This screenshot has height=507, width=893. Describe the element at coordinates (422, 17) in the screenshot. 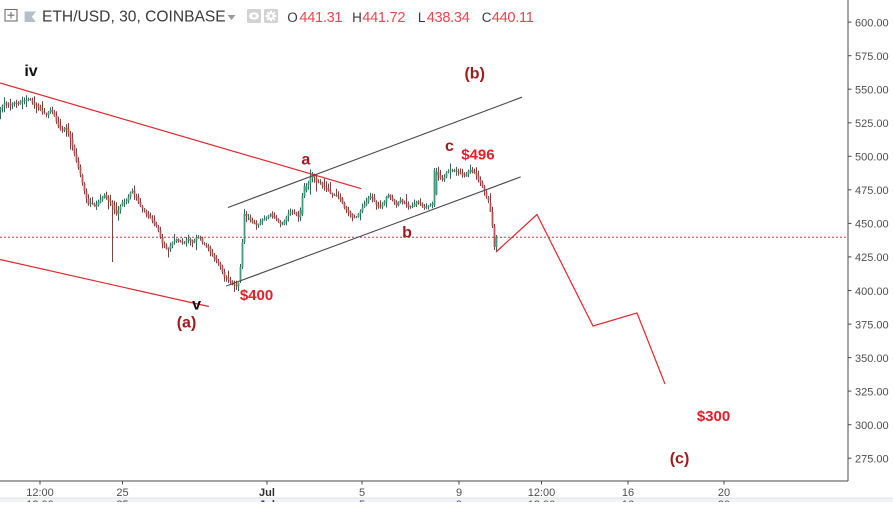

I see `svg-text: L` at that location.